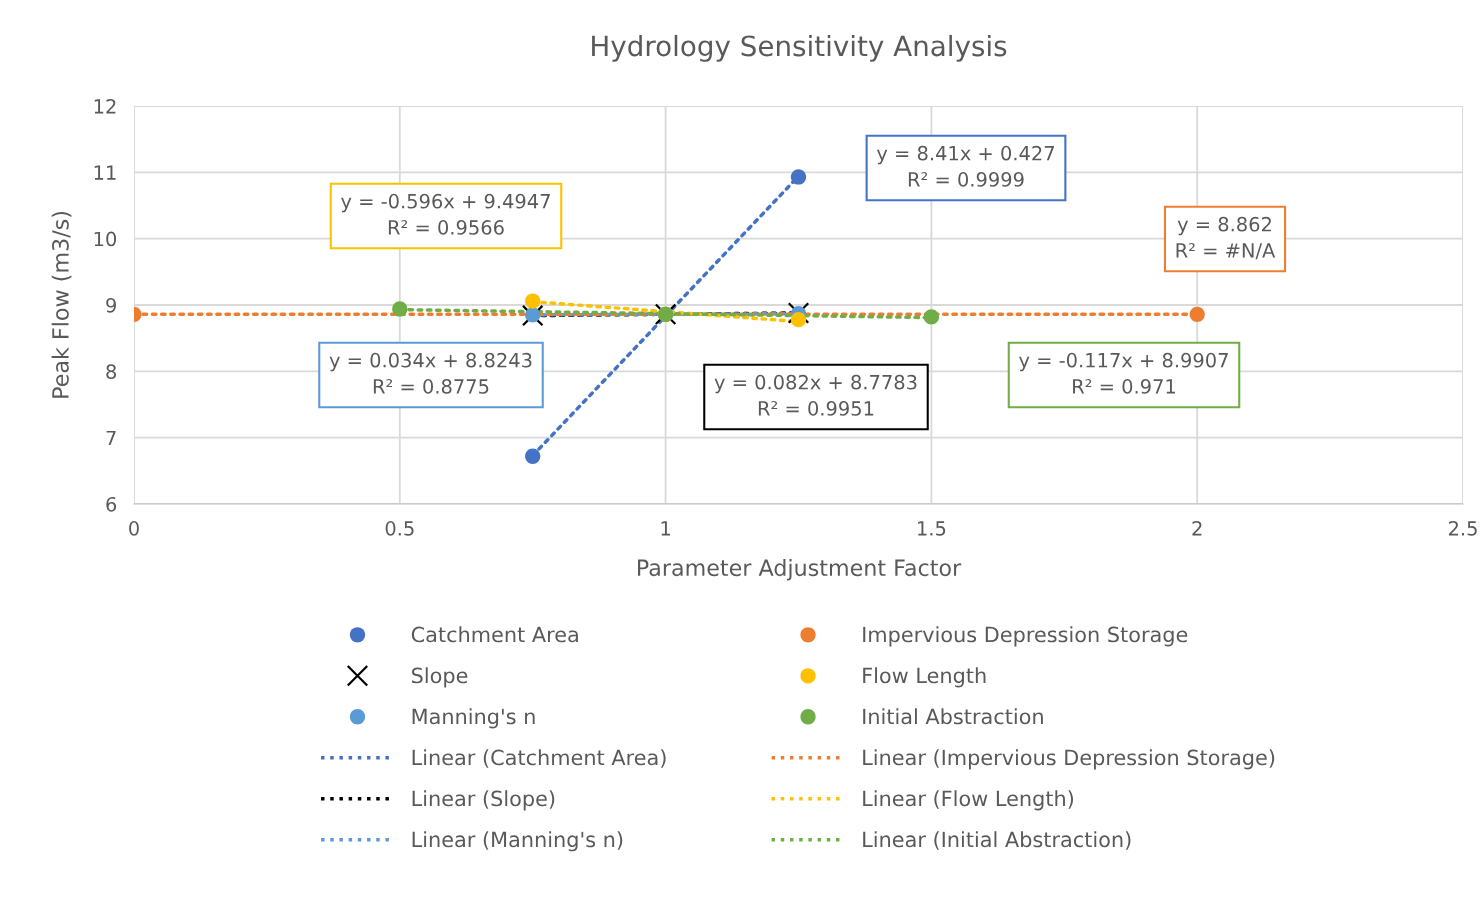 This screenshot has height=900, width=1480. Describe the element at coordinates (815, 395) in the screenshot. I see `annotation: y = 0.082x + 8.7783 R² = 0.9951` at that location.